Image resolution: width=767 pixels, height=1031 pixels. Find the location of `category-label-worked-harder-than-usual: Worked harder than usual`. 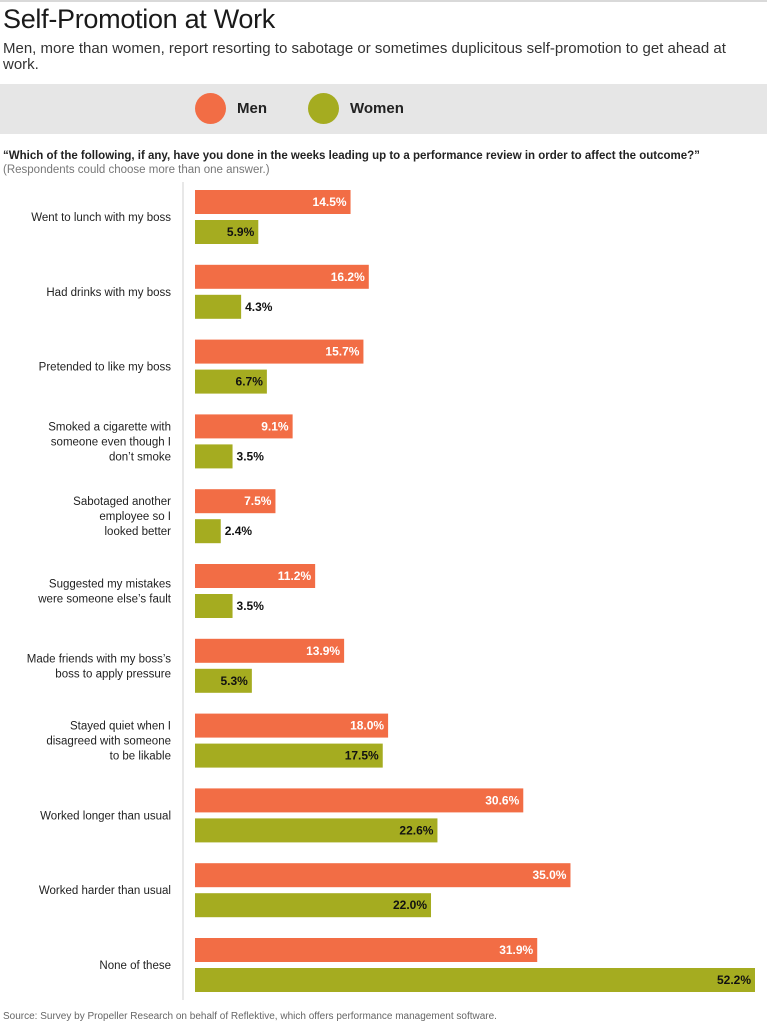

category-label-worked-harder-than-usual: Worked harder than usual is located at coordinates (105, 891).